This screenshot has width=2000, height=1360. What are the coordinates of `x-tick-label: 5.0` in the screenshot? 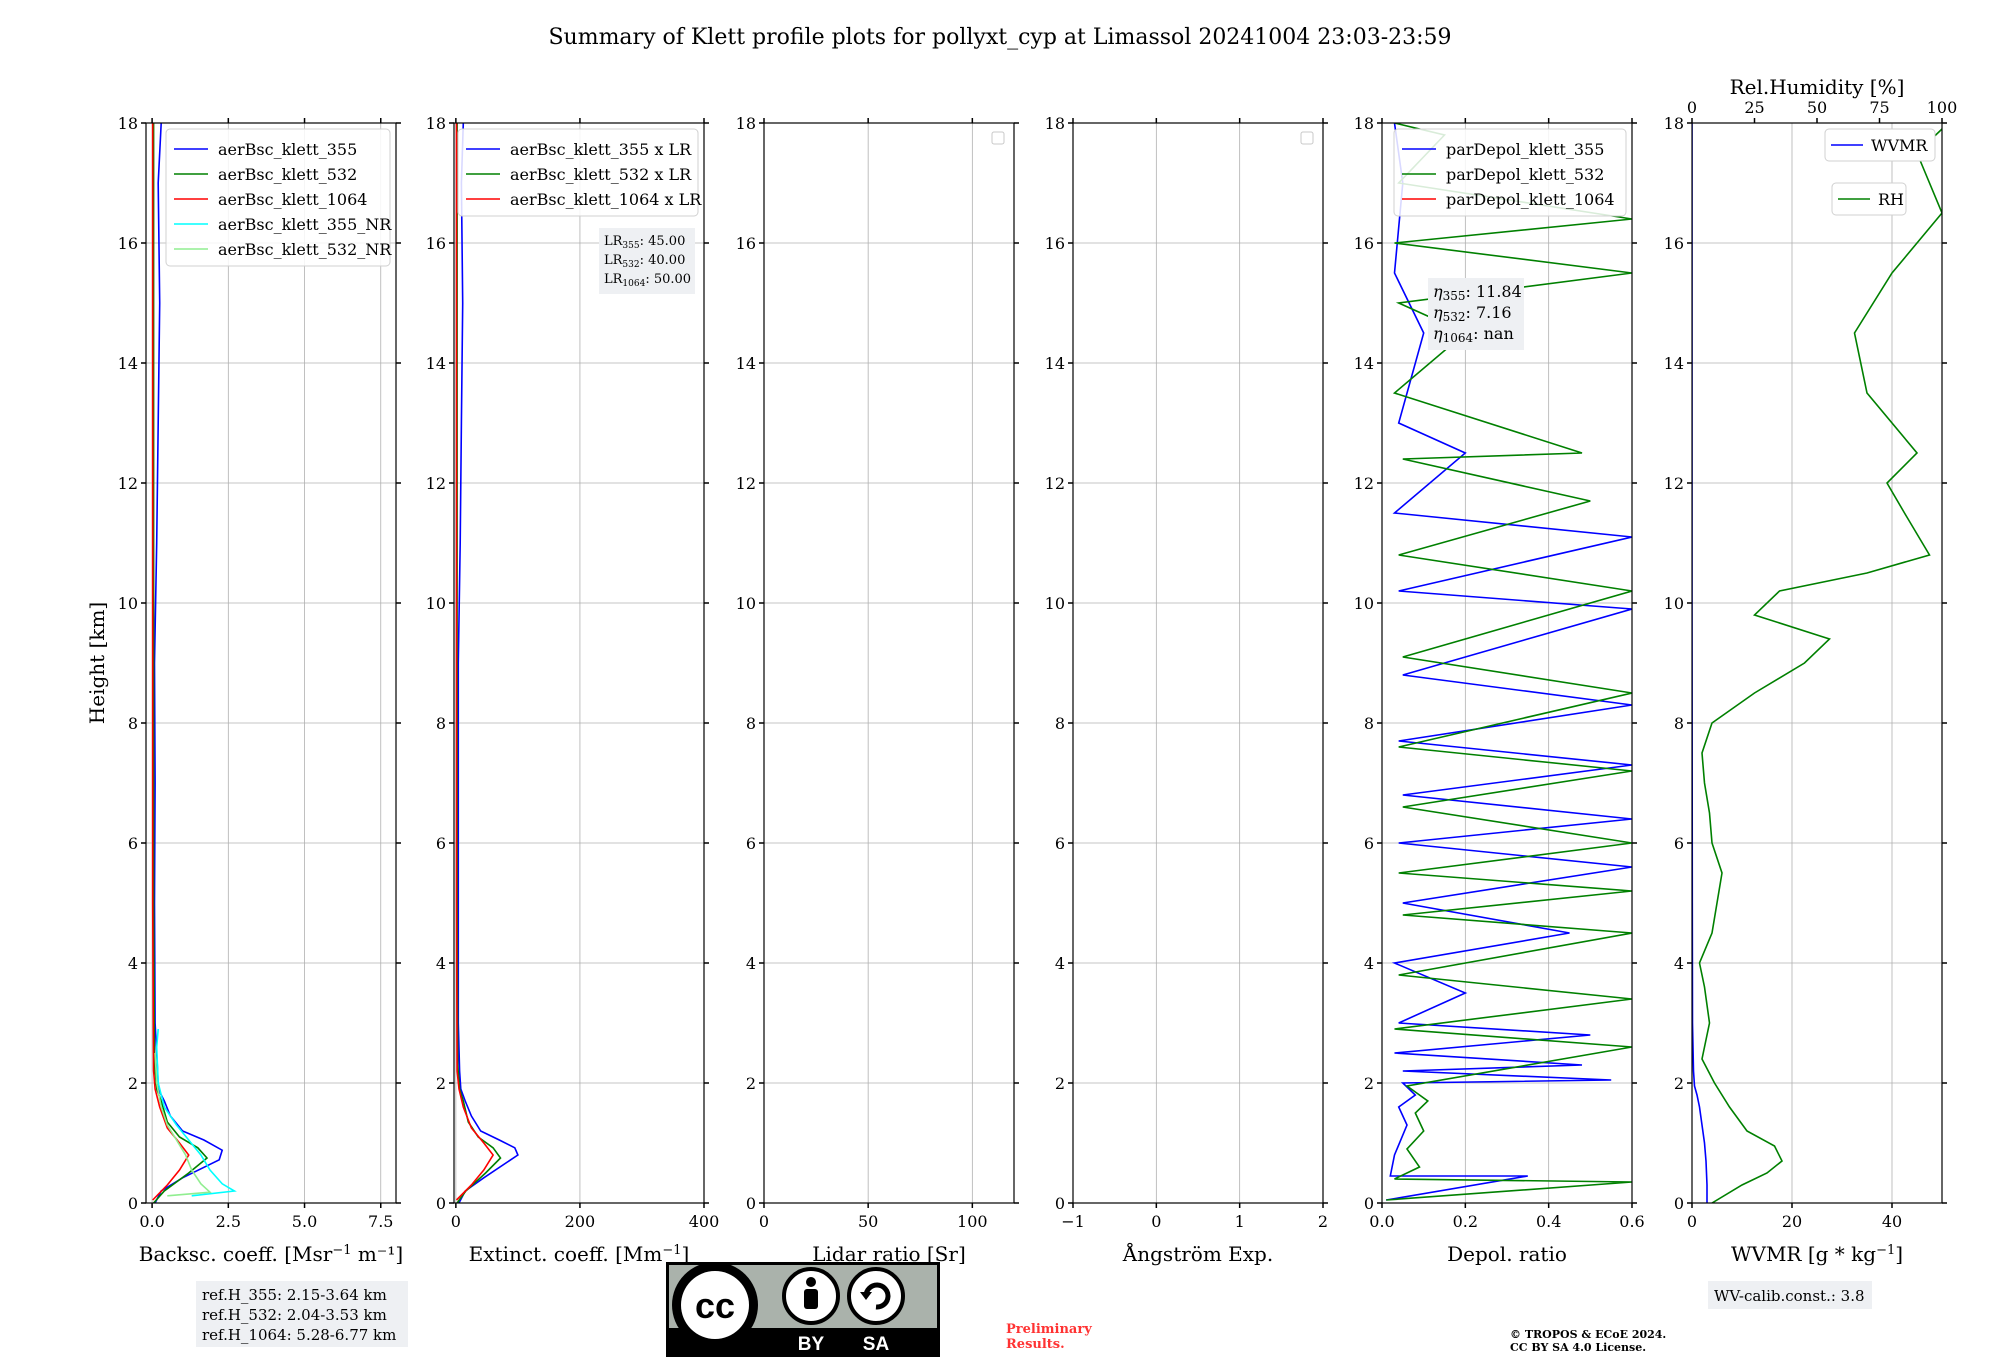 It's located at (304, 1221).